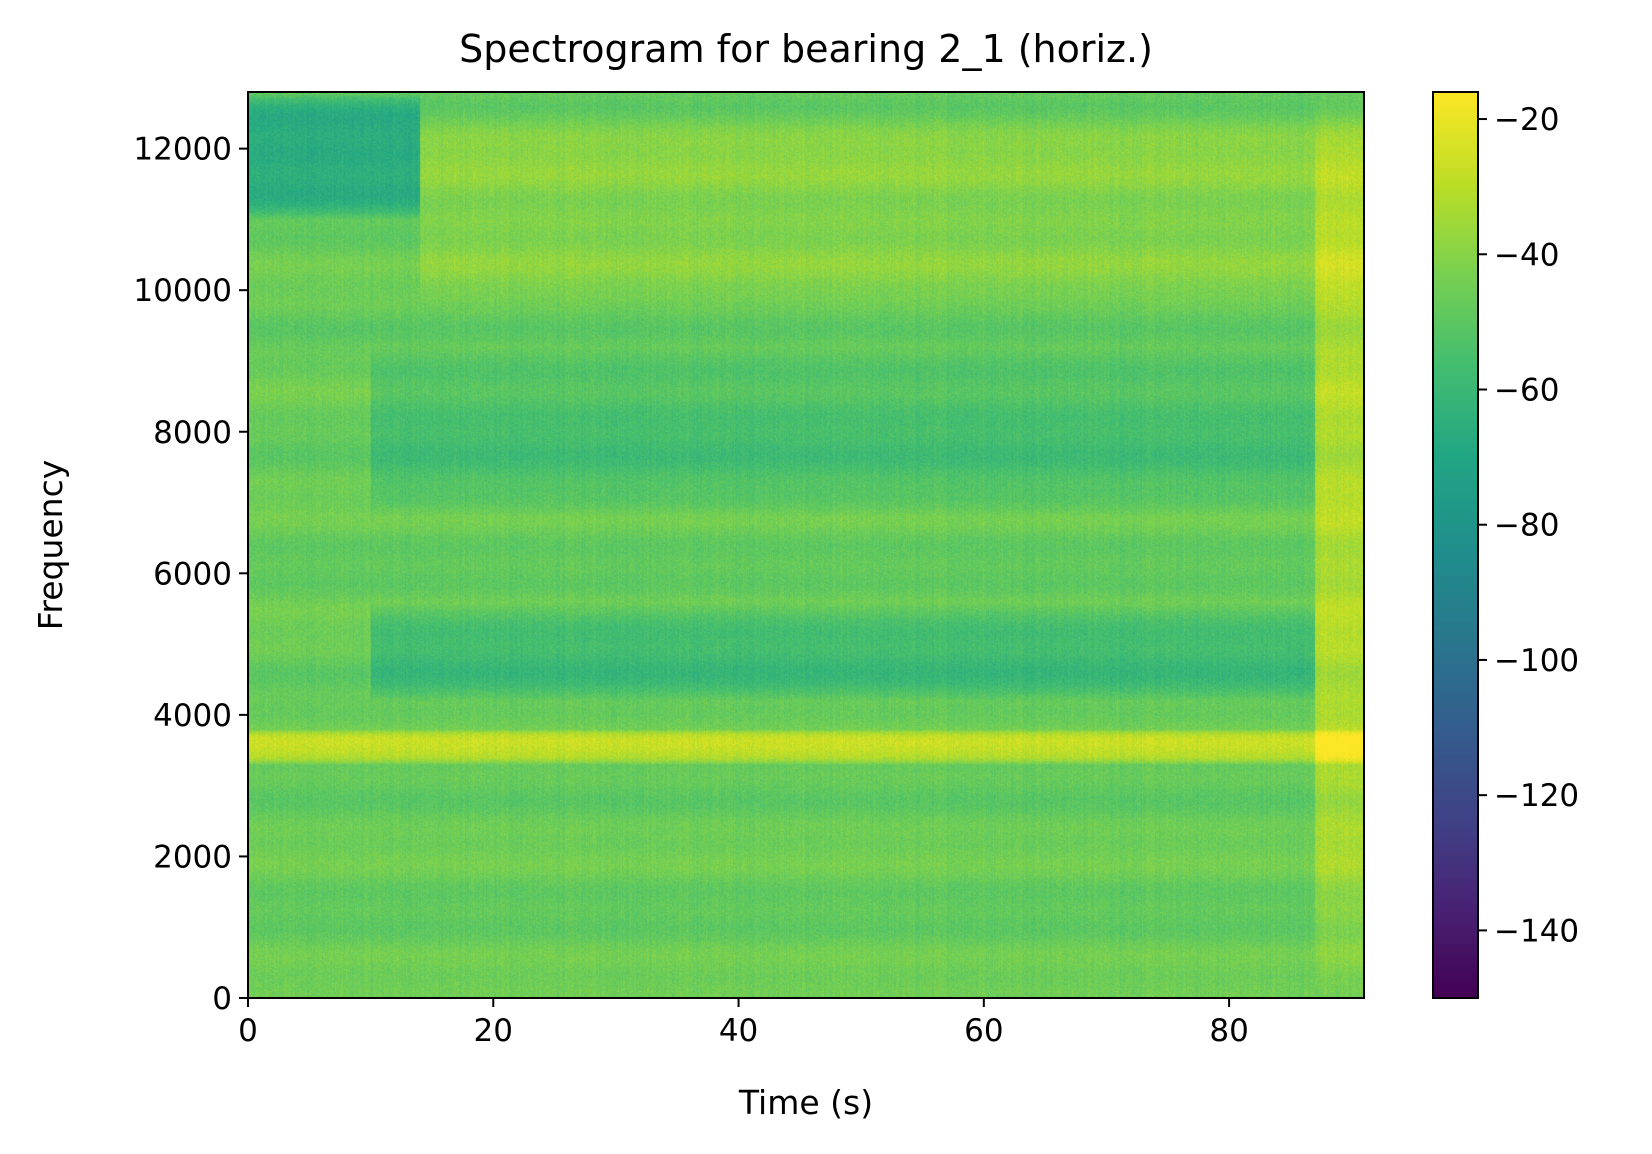  What do you see at coordinates (1526, 255) in the screenshot?
I see `colorbar-tick-label: −40` at bounding box center [1526, 255].